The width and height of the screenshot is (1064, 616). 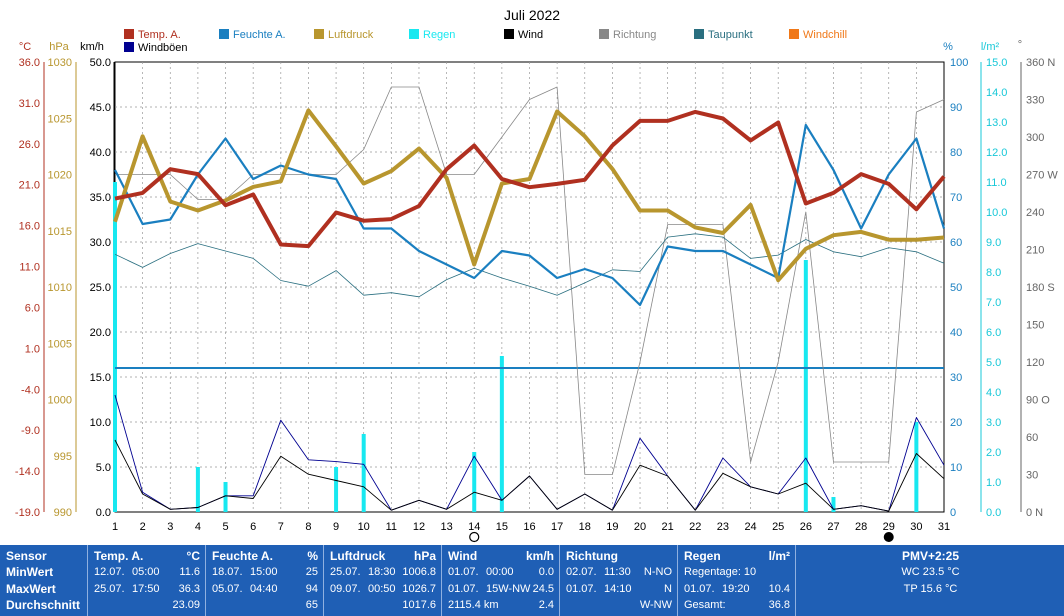 I want to click on humidity-tick-label: 60, so click(x=956, y=243).